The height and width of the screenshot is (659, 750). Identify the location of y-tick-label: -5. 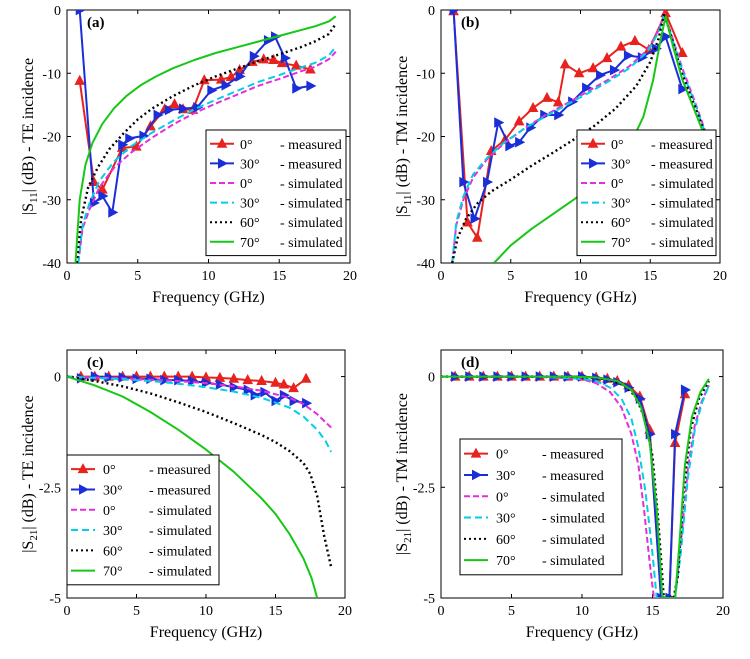
(429, 599).